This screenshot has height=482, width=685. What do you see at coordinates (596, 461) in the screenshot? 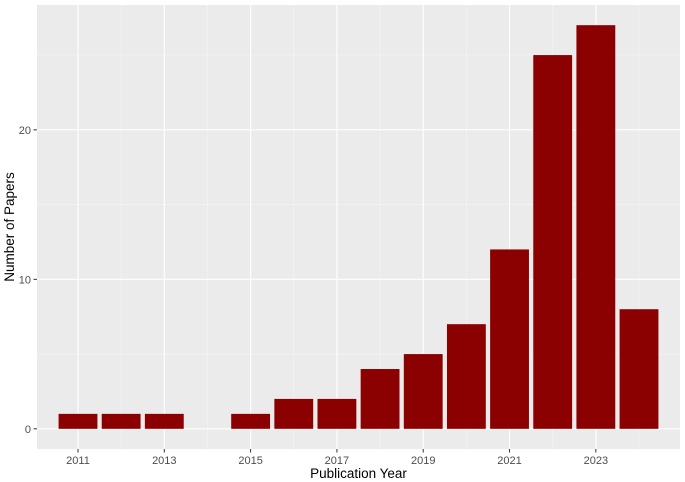
I see `x-tick-label: 2023` at bounding box center [596, 461].